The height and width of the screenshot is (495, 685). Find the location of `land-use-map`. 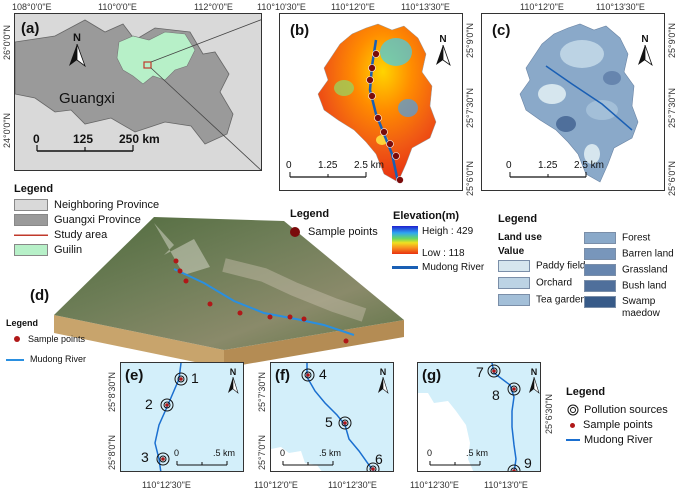

land-use-map is located at coordinates (574, 103).